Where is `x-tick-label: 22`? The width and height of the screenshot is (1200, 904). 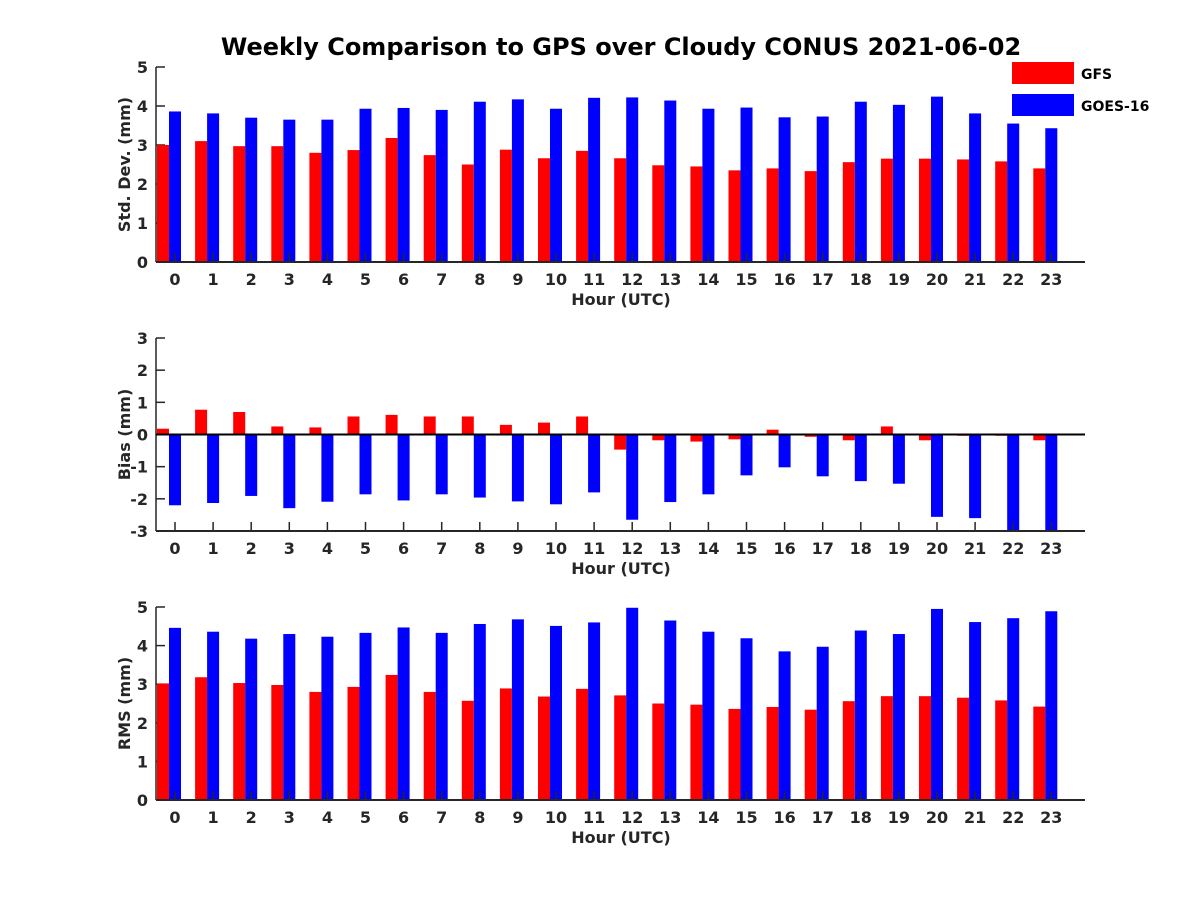 x-tick-label: 22 is located at coordinates (1013, 279).